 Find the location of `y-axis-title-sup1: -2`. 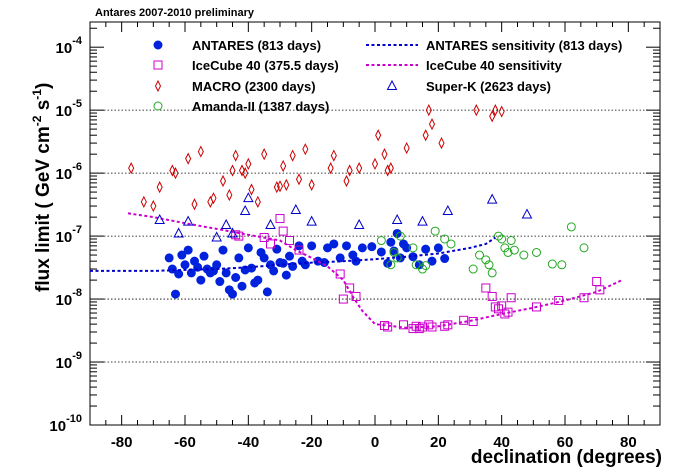

y-axis-title-sup1: -2 is located at coordinates (37, 120).